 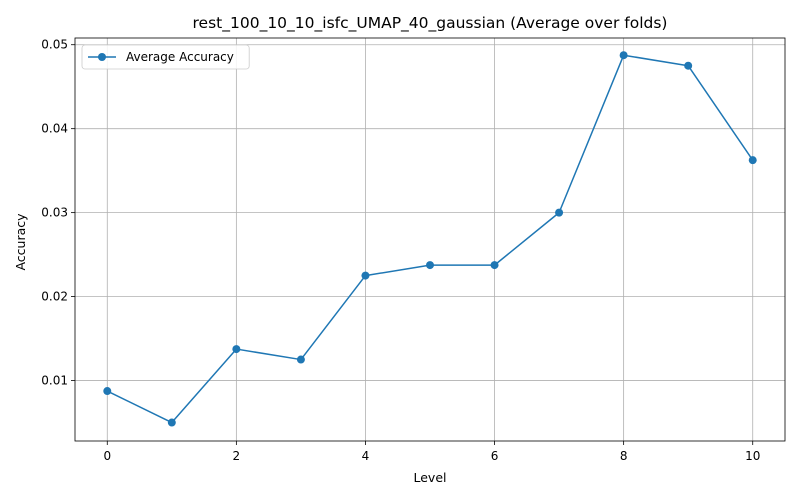 What do you see at coordinates (366, 456) in the screenshot?
I see `x-tick-label: 4` at bounding box center [366, 456].